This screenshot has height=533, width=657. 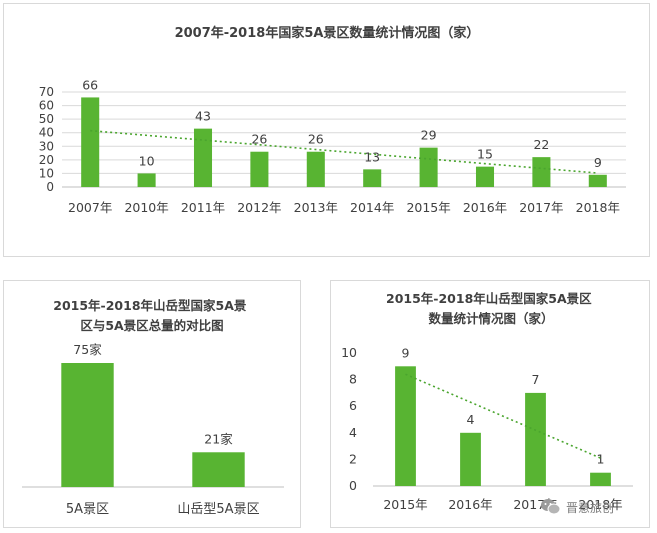 I want to click on x-tick-label: 5A景区, so click(x=87, y=509).